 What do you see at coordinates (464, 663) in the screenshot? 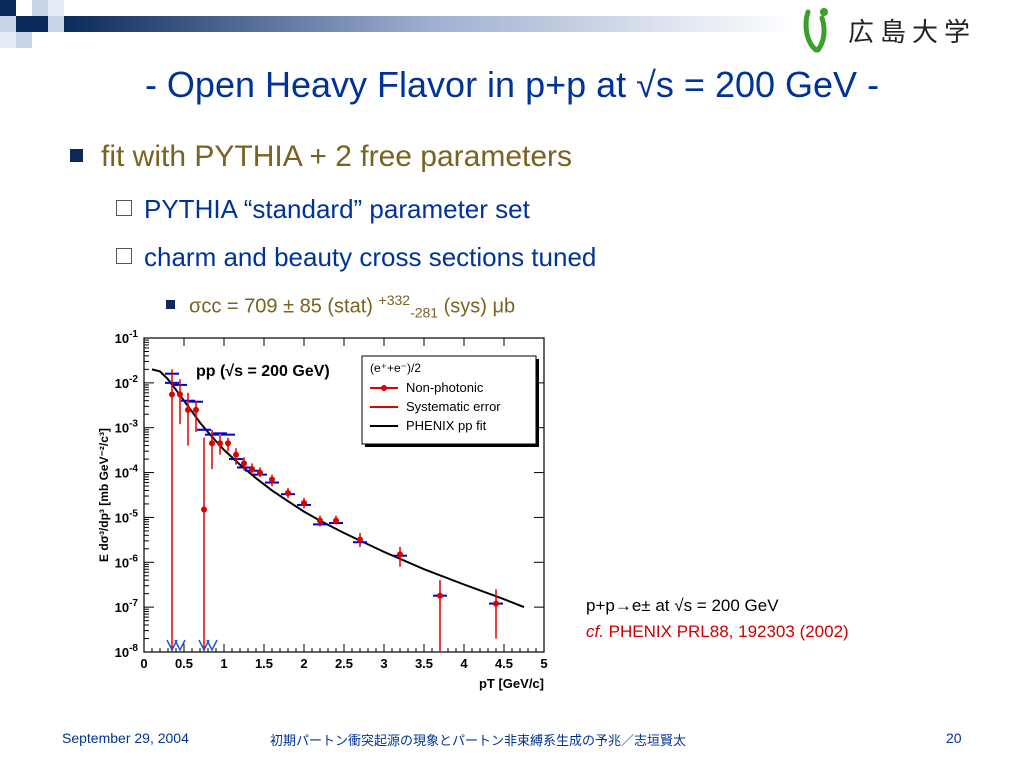
I see `x-tick-label: 4` at bounding box center [464, 663].